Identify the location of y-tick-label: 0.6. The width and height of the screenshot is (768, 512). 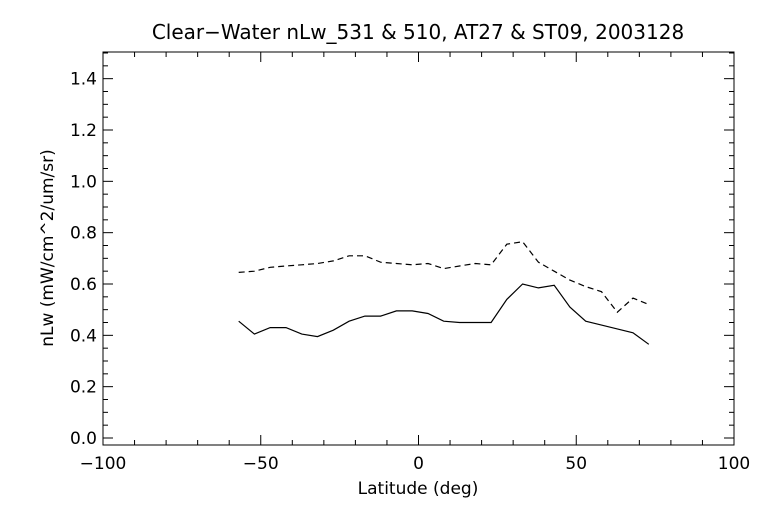
(83, 285).